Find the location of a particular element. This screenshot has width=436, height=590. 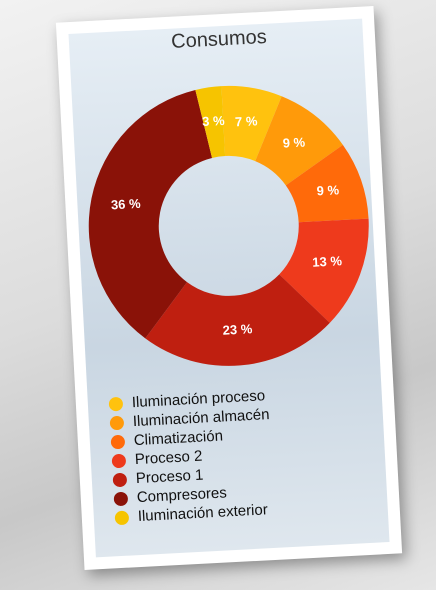

legend-label: Iluminación exterior is located at coordinates (202, 513).